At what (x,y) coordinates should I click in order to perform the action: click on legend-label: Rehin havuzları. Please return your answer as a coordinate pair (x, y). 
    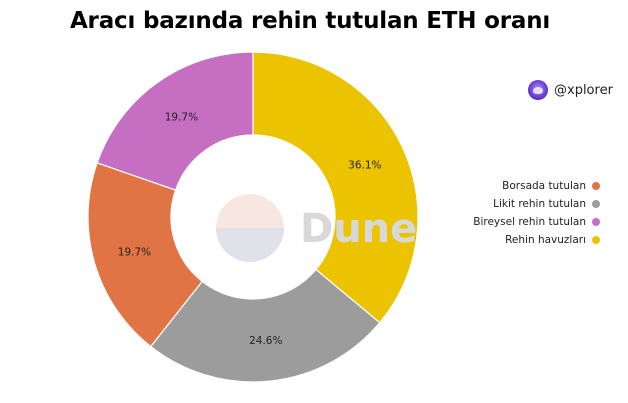
    Looking at the image, I should click on (545, 240).